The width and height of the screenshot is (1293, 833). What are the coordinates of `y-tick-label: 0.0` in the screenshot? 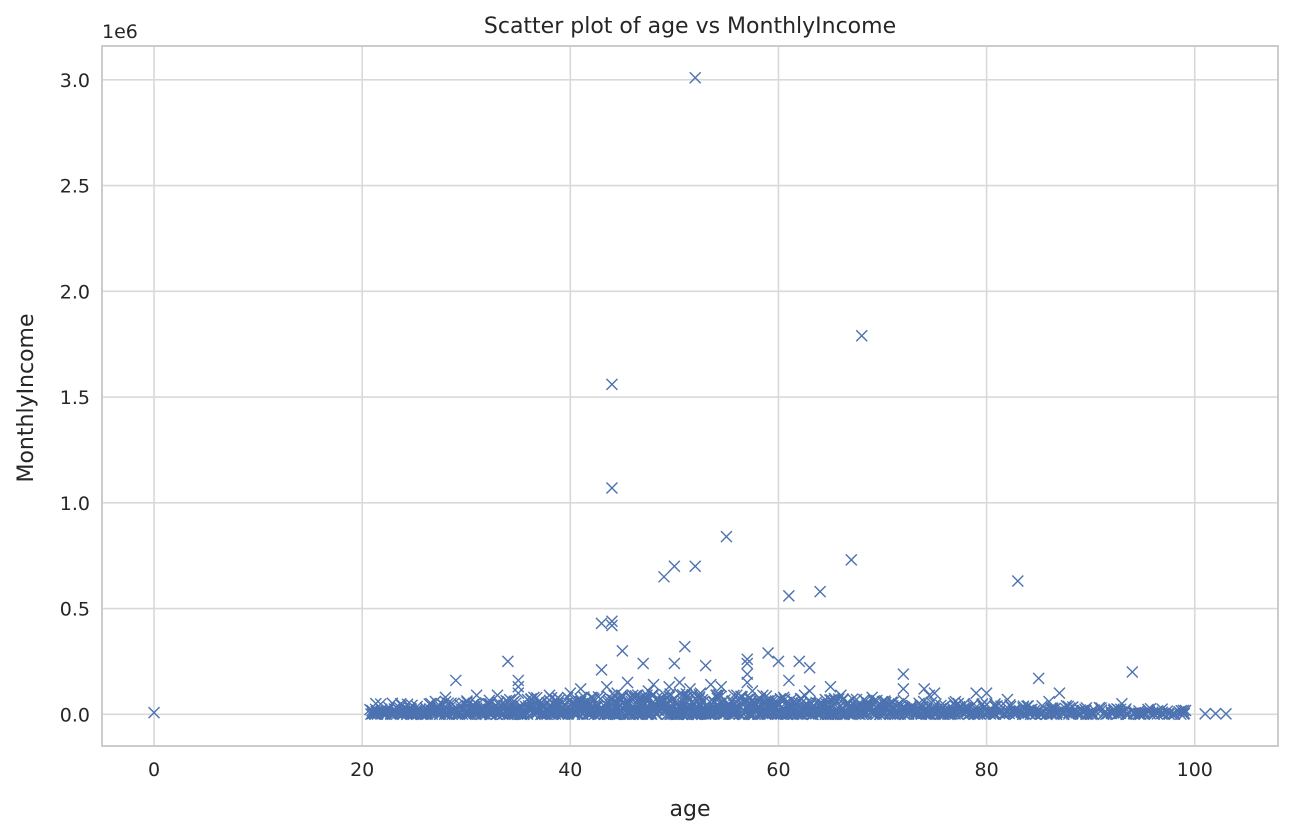 It's located at (75, 715).